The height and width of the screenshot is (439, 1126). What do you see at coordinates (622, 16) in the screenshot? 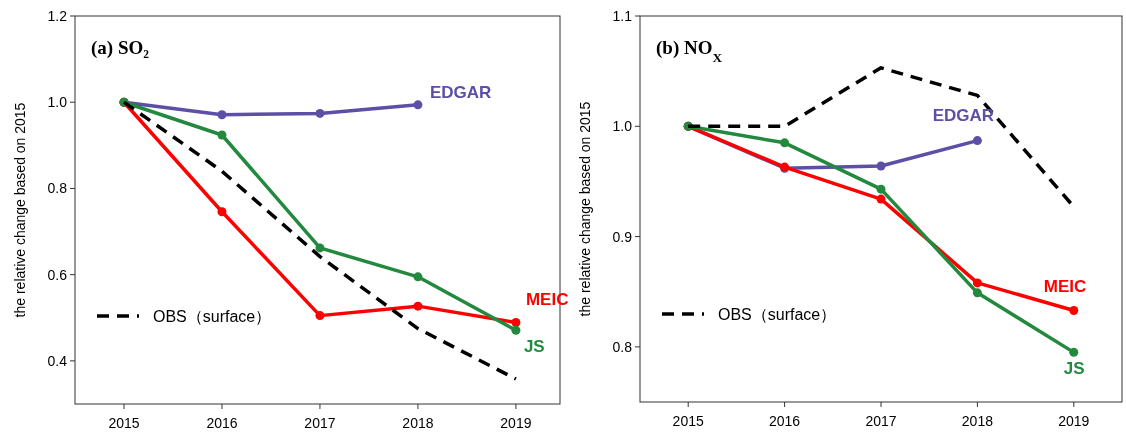
I see `y-tick-label: 1.1` at bounding box center [622, 16].